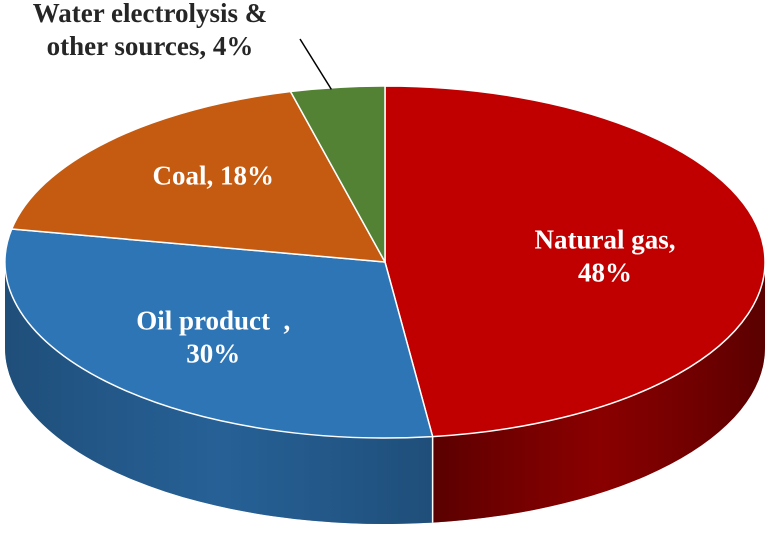 This screenshot has height=543, width=772. I want to click on data-label-water-electrolysis-and-other-sources-line-1: Water electrolysis &, so click(150, 14).